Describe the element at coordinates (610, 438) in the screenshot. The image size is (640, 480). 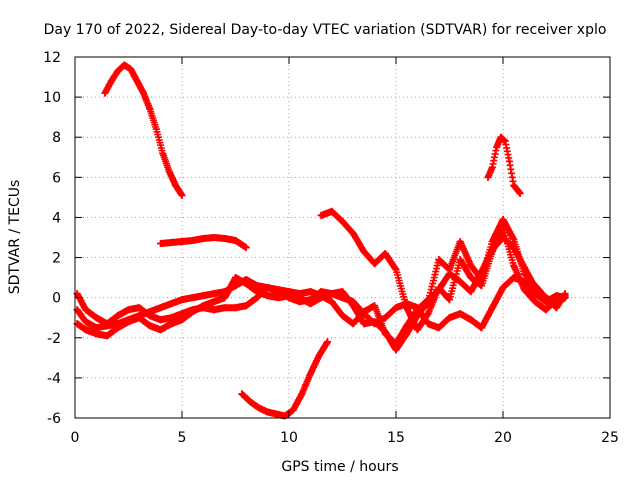
I see `x-tick-label: 25` at that location.